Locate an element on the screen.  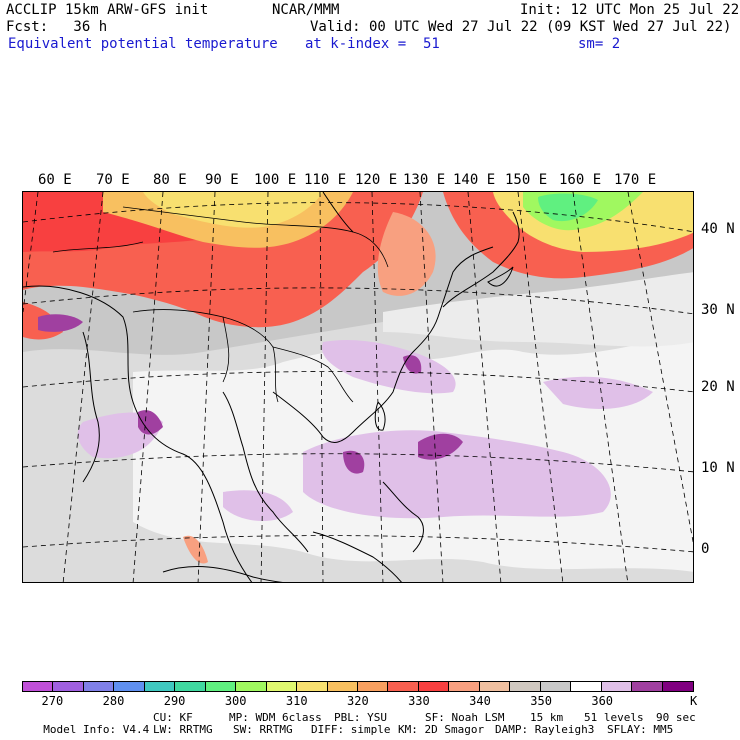
lat-label: 10 N is located at coordinates (718, 468).